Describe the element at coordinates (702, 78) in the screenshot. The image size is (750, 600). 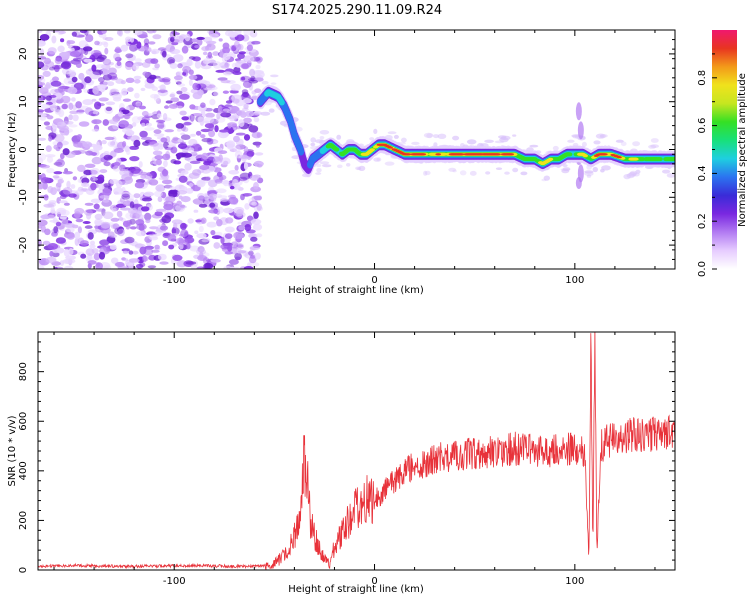
I see `colorbar-tick-label: 0.8` at that location.